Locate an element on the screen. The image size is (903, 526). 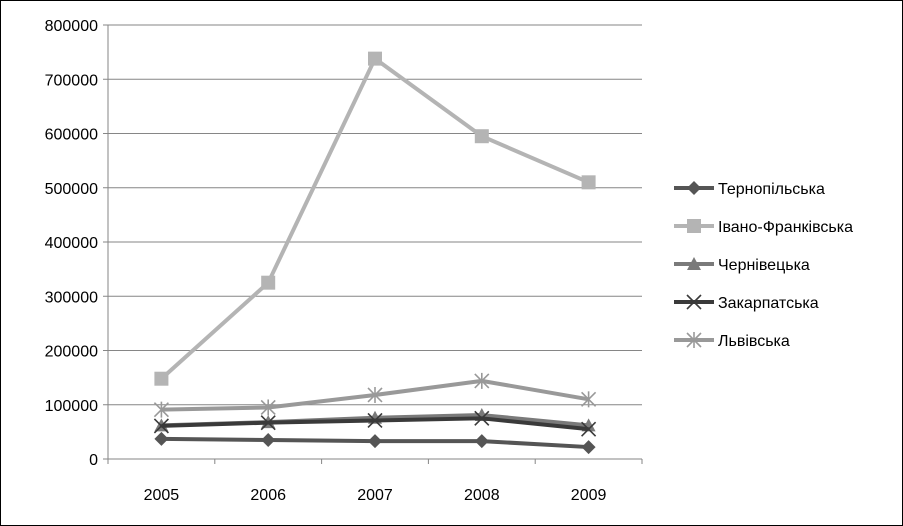
legend-label: Тернопільська is located at coordinates (771, 189).